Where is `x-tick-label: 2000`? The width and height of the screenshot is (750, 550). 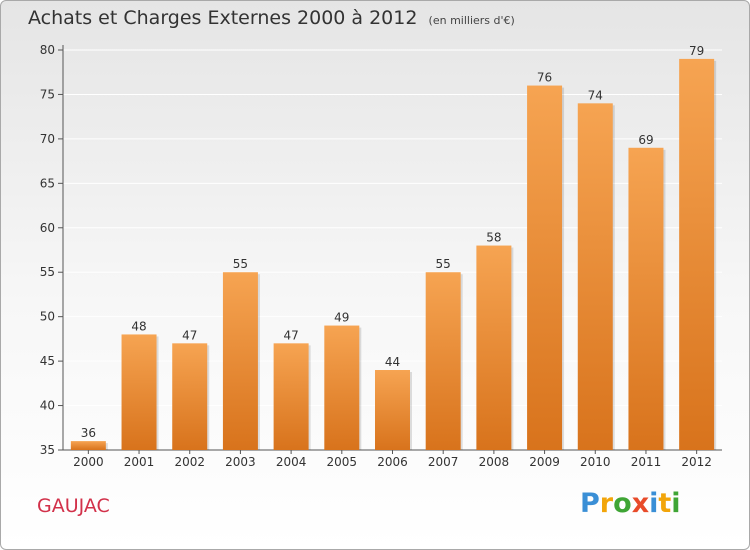 x-tick-label: 2000 is located at coordinates (88, 462).